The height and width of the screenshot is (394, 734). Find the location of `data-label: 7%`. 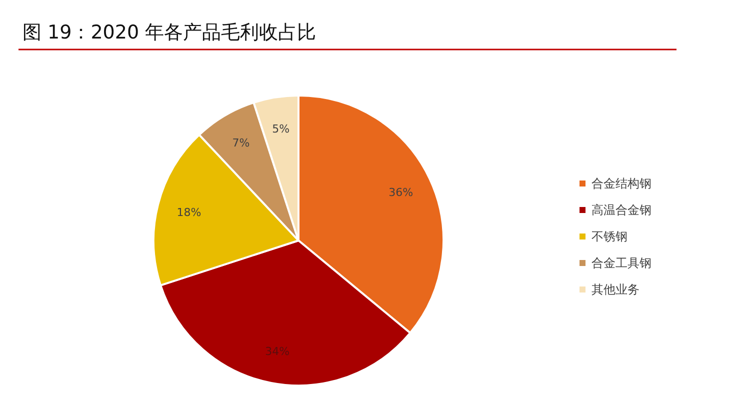

data-label: 7% is located at coordinates (241, 143).